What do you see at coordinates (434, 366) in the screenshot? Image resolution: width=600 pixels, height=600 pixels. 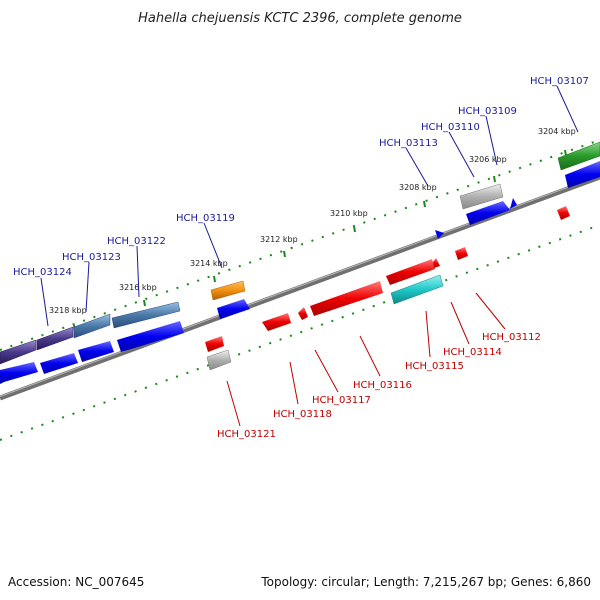 I see `gene-label-hch-03115: HCH_03115` at bounding box center [434, 366].